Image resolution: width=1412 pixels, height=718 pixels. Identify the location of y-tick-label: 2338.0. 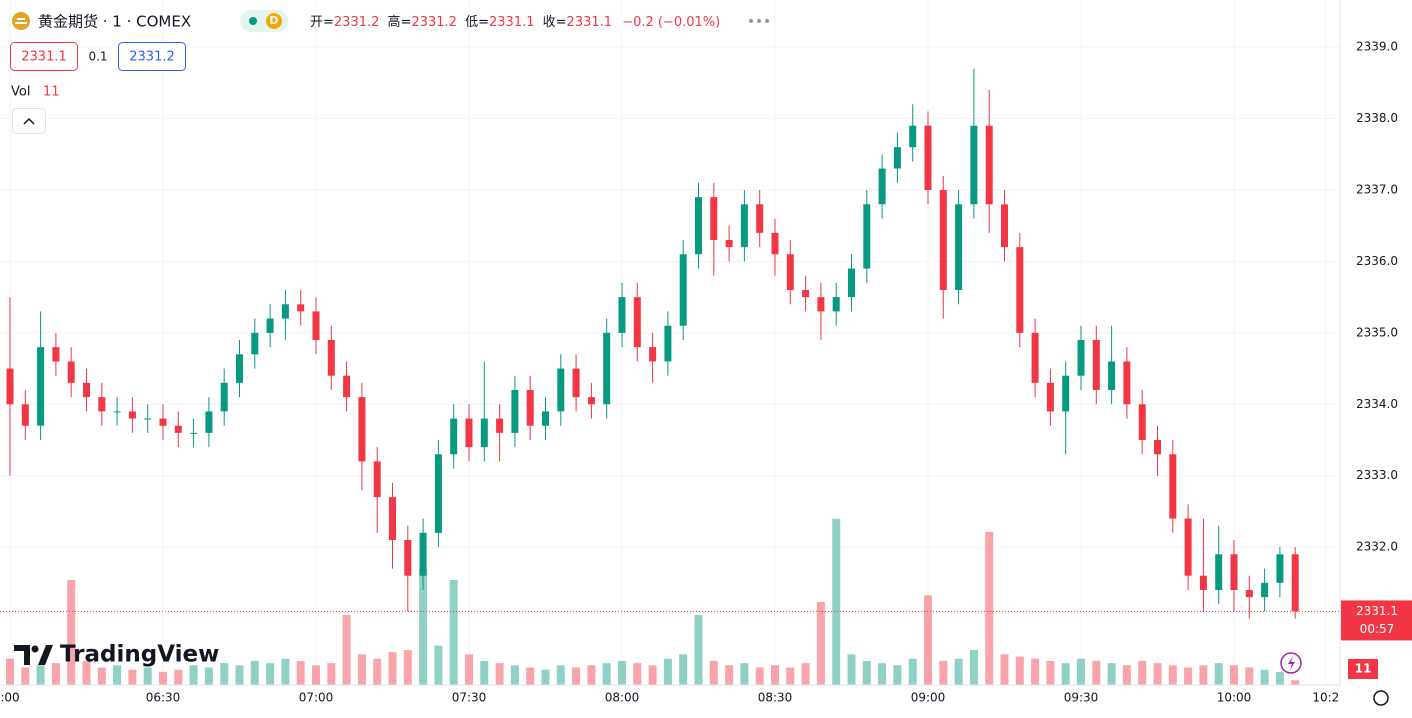
(1377, 118).